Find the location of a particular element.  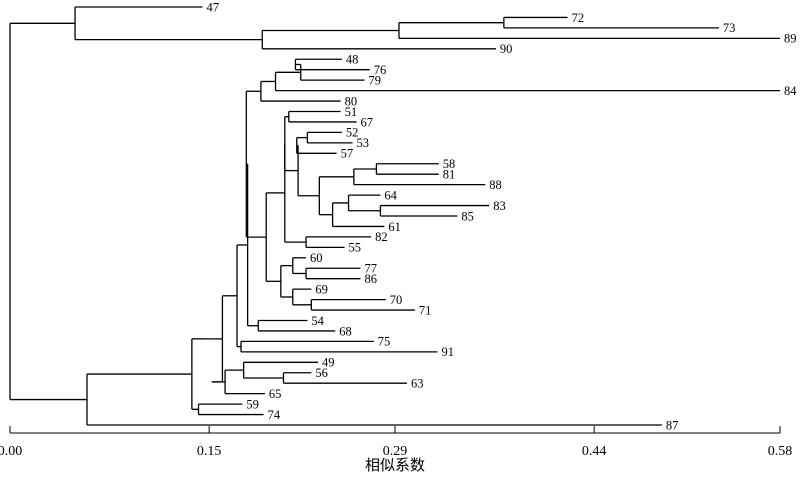

leaf-label-48: 48 is located at coordinates (352, 60).